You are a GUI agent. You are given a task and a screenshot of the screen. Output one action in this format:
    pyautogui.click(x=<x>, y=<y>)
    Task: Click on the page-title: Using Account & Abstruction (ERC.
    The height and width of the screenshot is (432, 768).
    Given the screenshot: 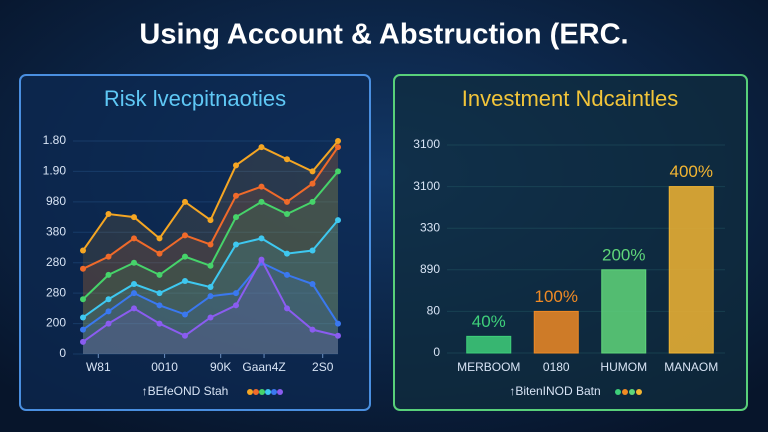 What is the action you would take?
    pyautogui.click(x=383, y=35)
    